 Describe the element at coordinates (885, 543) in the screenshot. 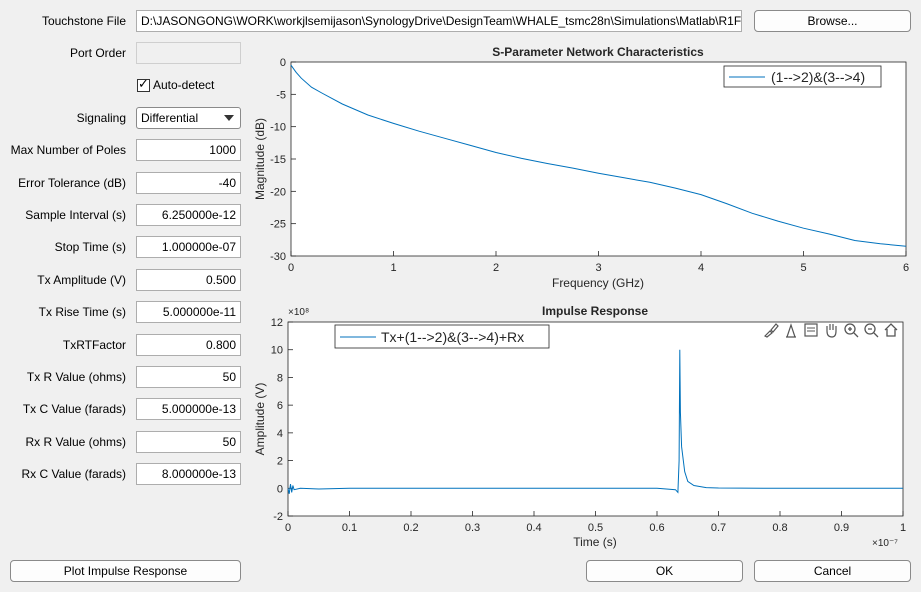

I see `impulse-x-exponent: ×10⁻⁷` at that location.